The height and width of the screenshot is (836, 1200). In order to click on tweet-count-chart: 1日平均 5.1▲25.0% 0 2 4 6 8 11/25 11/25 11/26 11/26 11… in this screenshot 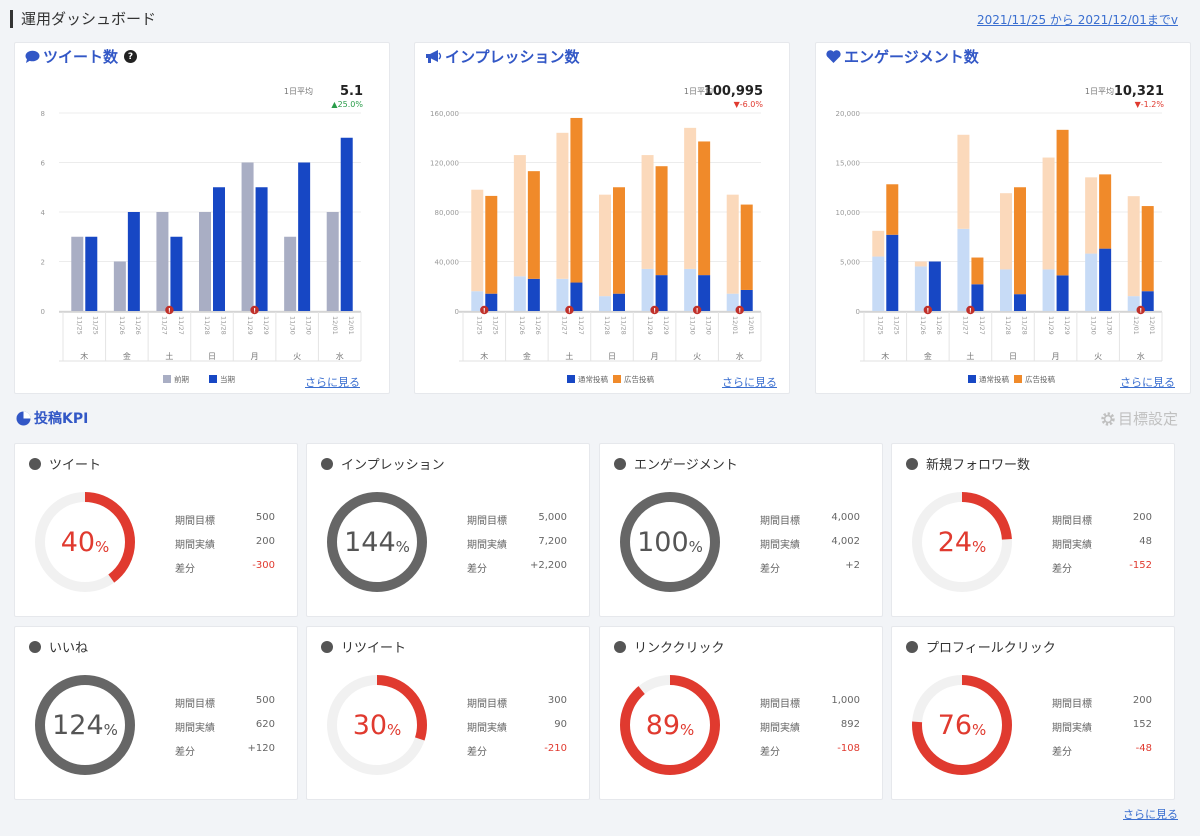, I will do `click(202, 234)`.